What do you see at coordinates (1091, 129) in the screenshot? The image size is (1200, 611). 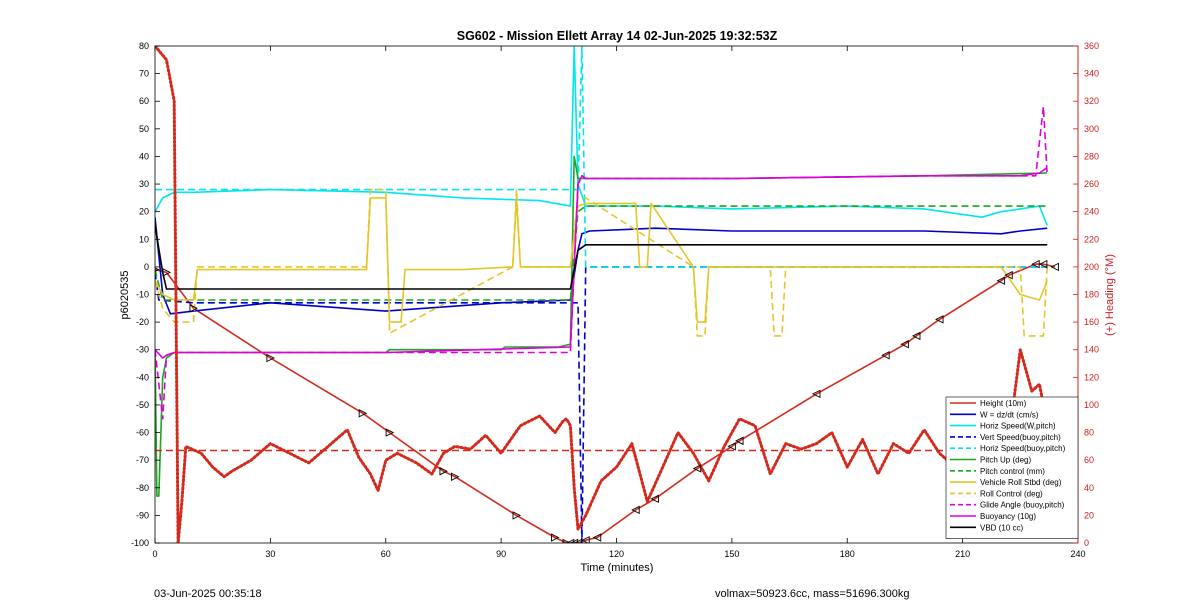 I see `y2-tick-label: 300` at bounding box center [1091, 129].